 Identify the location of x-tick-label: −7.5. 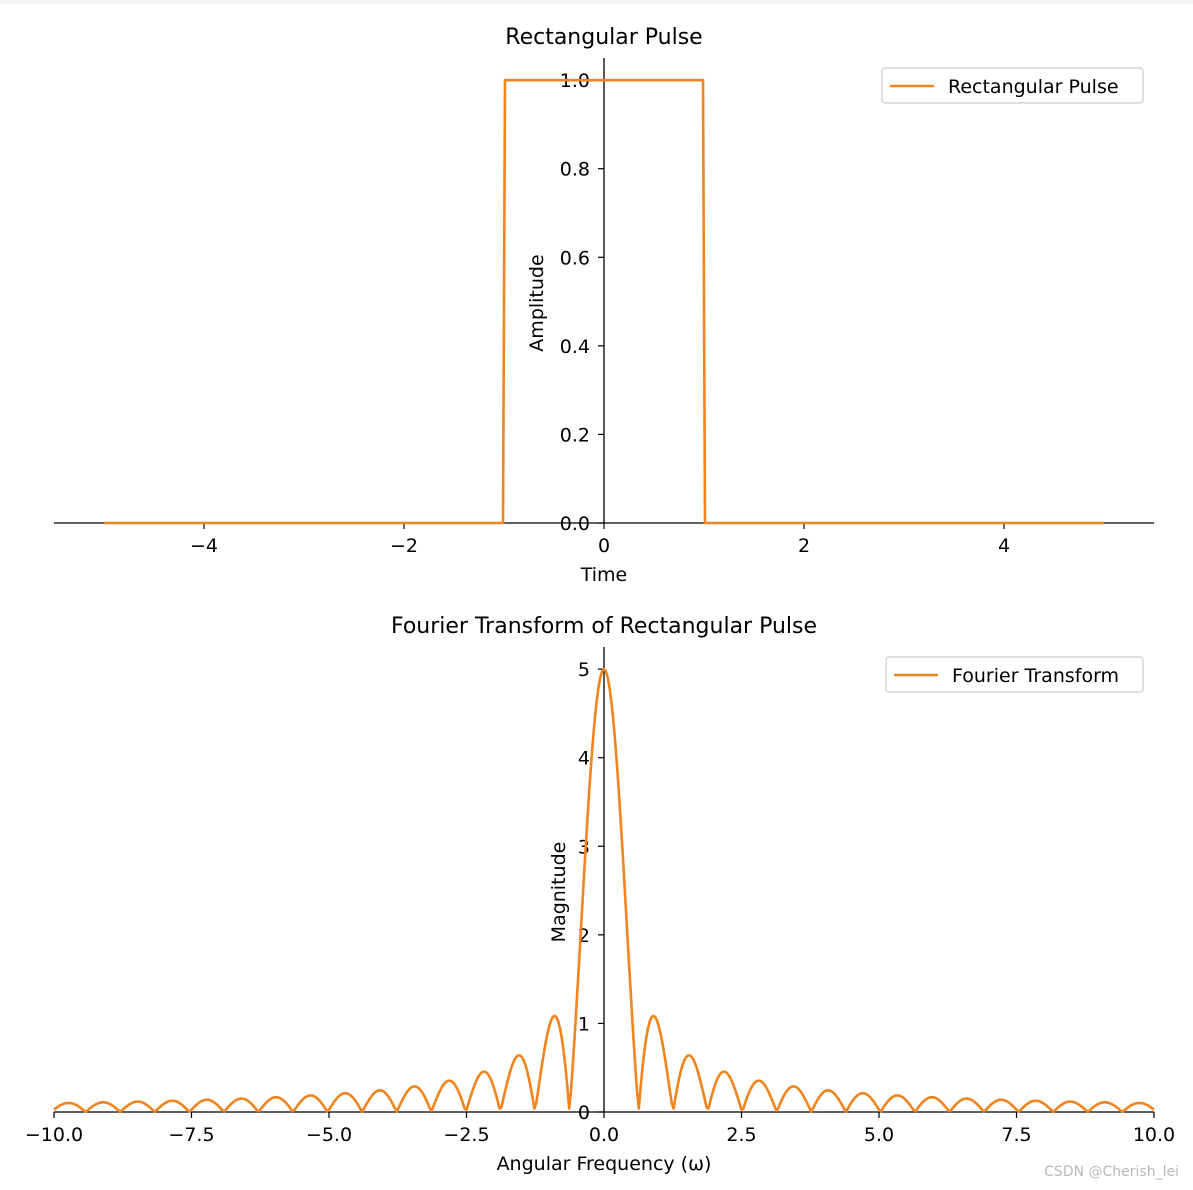
(191, 1135).